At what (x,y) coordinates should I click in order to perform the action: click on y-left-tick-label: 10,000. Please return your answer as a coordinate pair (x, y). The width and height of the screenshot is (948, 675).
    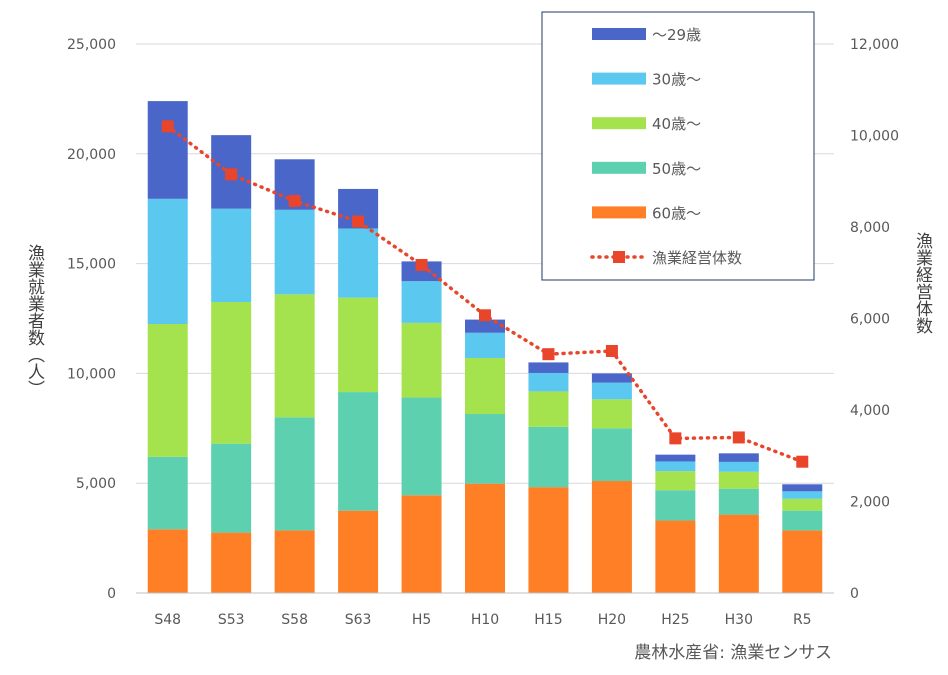
    Looking at the image, I should click on (91, 374).